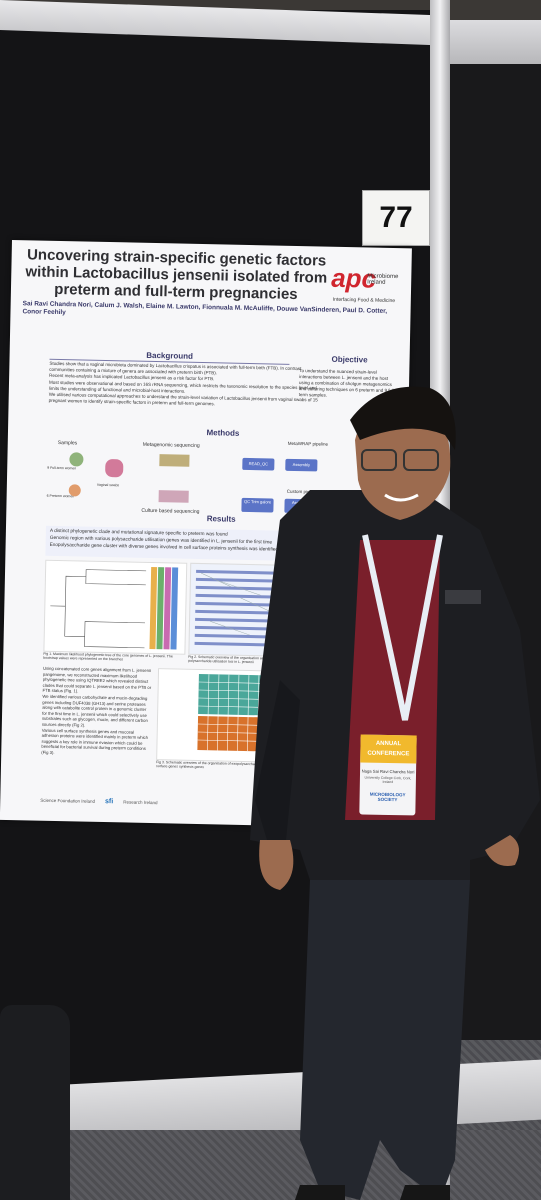  Describe the element at coordinates (76, 459) in the screenshot. I see `sample-icon` at that location.